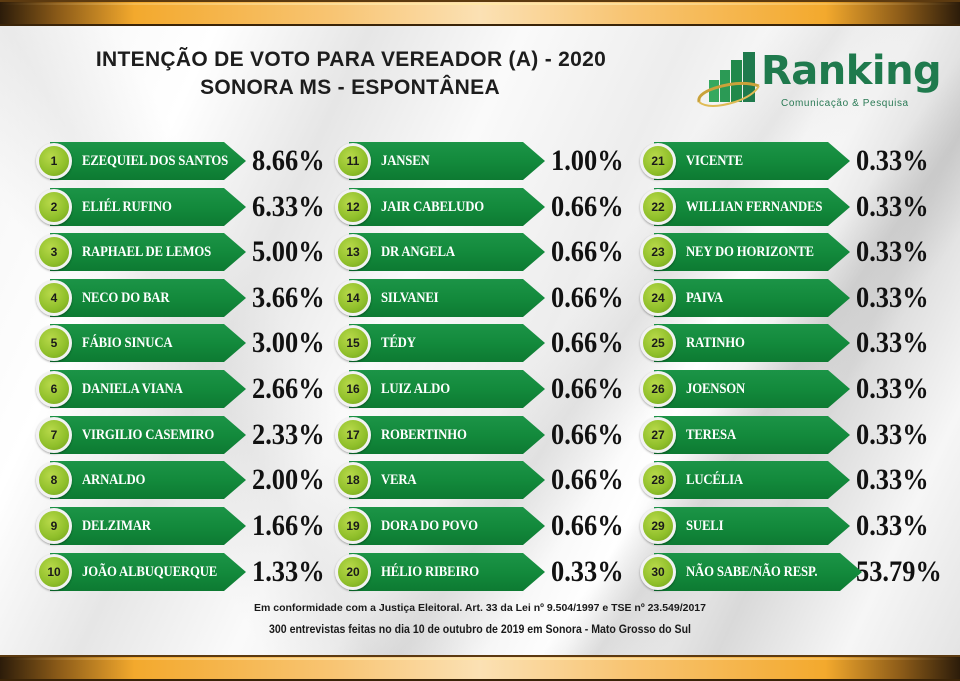  Describe the element at coordinates (399, 480) in the screenshot. I see `candidate-name: VERA` at that location.